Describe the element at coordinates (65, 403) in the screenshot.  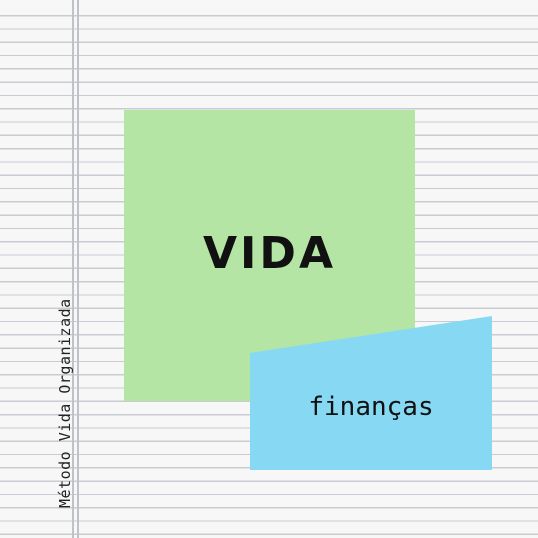
I see `side-label: Método Vida Organizada` at that location.